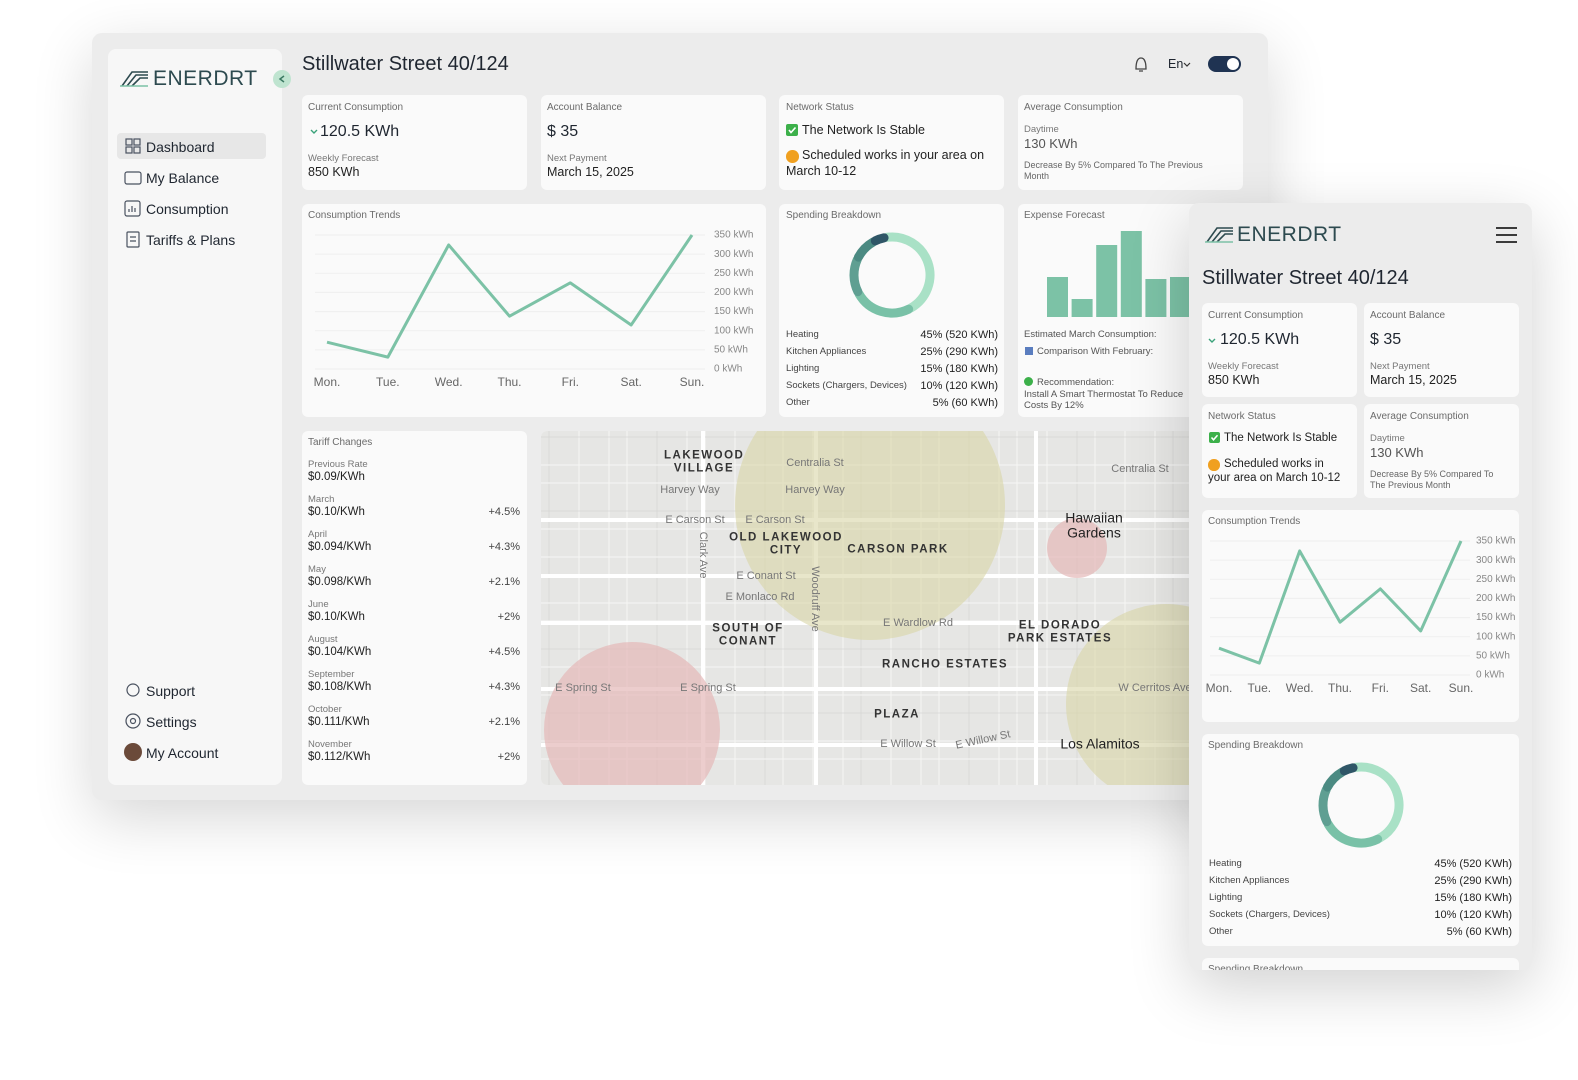  Describe the element at coordinates (908, 744) in the screenshot. I see `map-label: E Willow St` at that location.